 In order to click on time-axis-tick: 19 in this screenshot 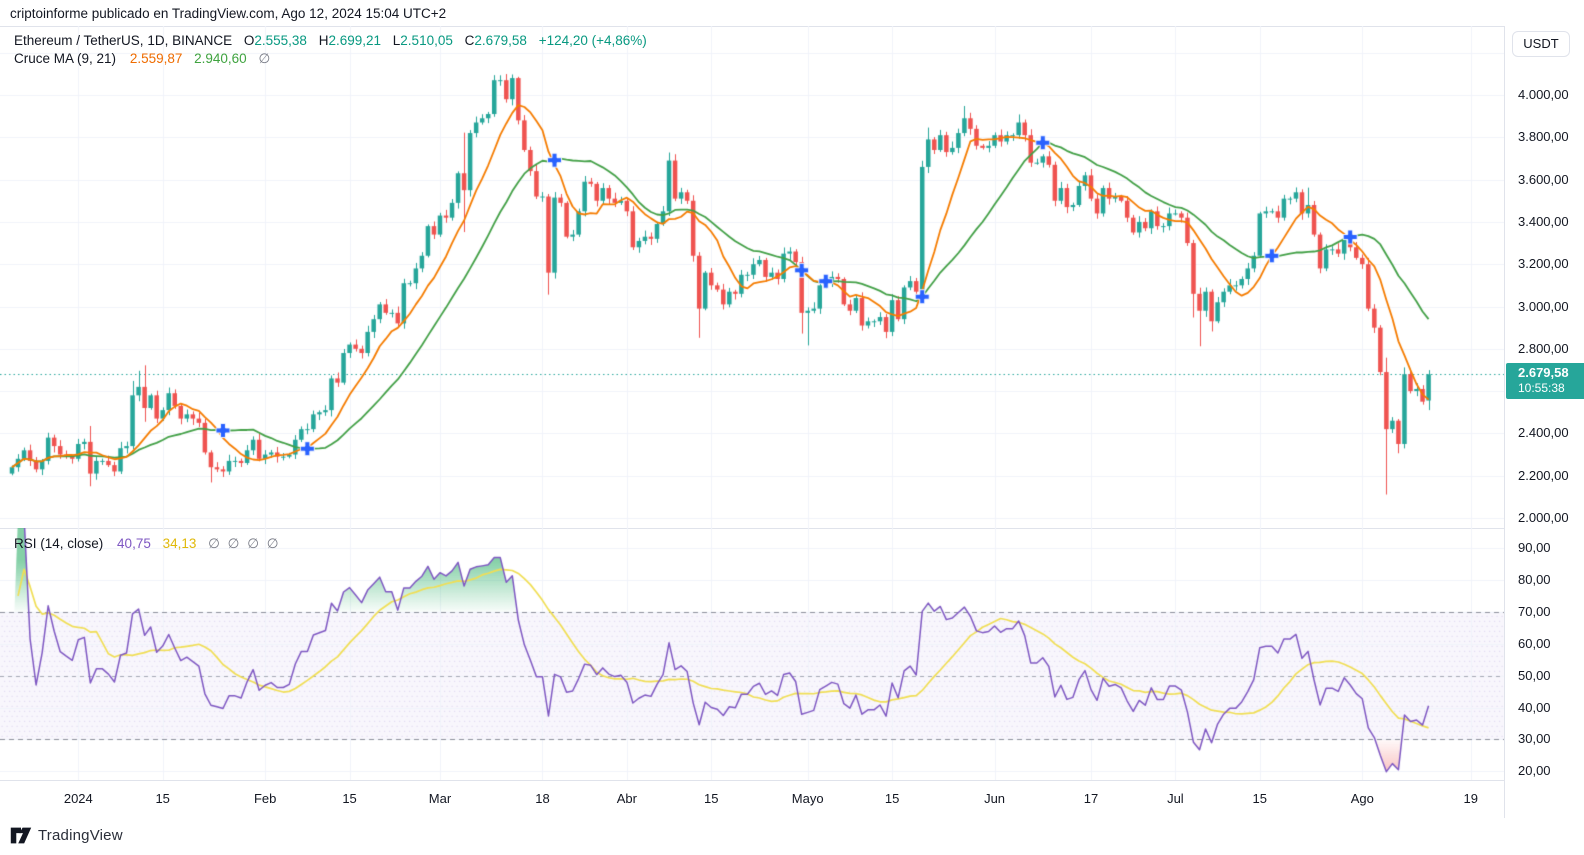, I will do `click(1470, 798)`.